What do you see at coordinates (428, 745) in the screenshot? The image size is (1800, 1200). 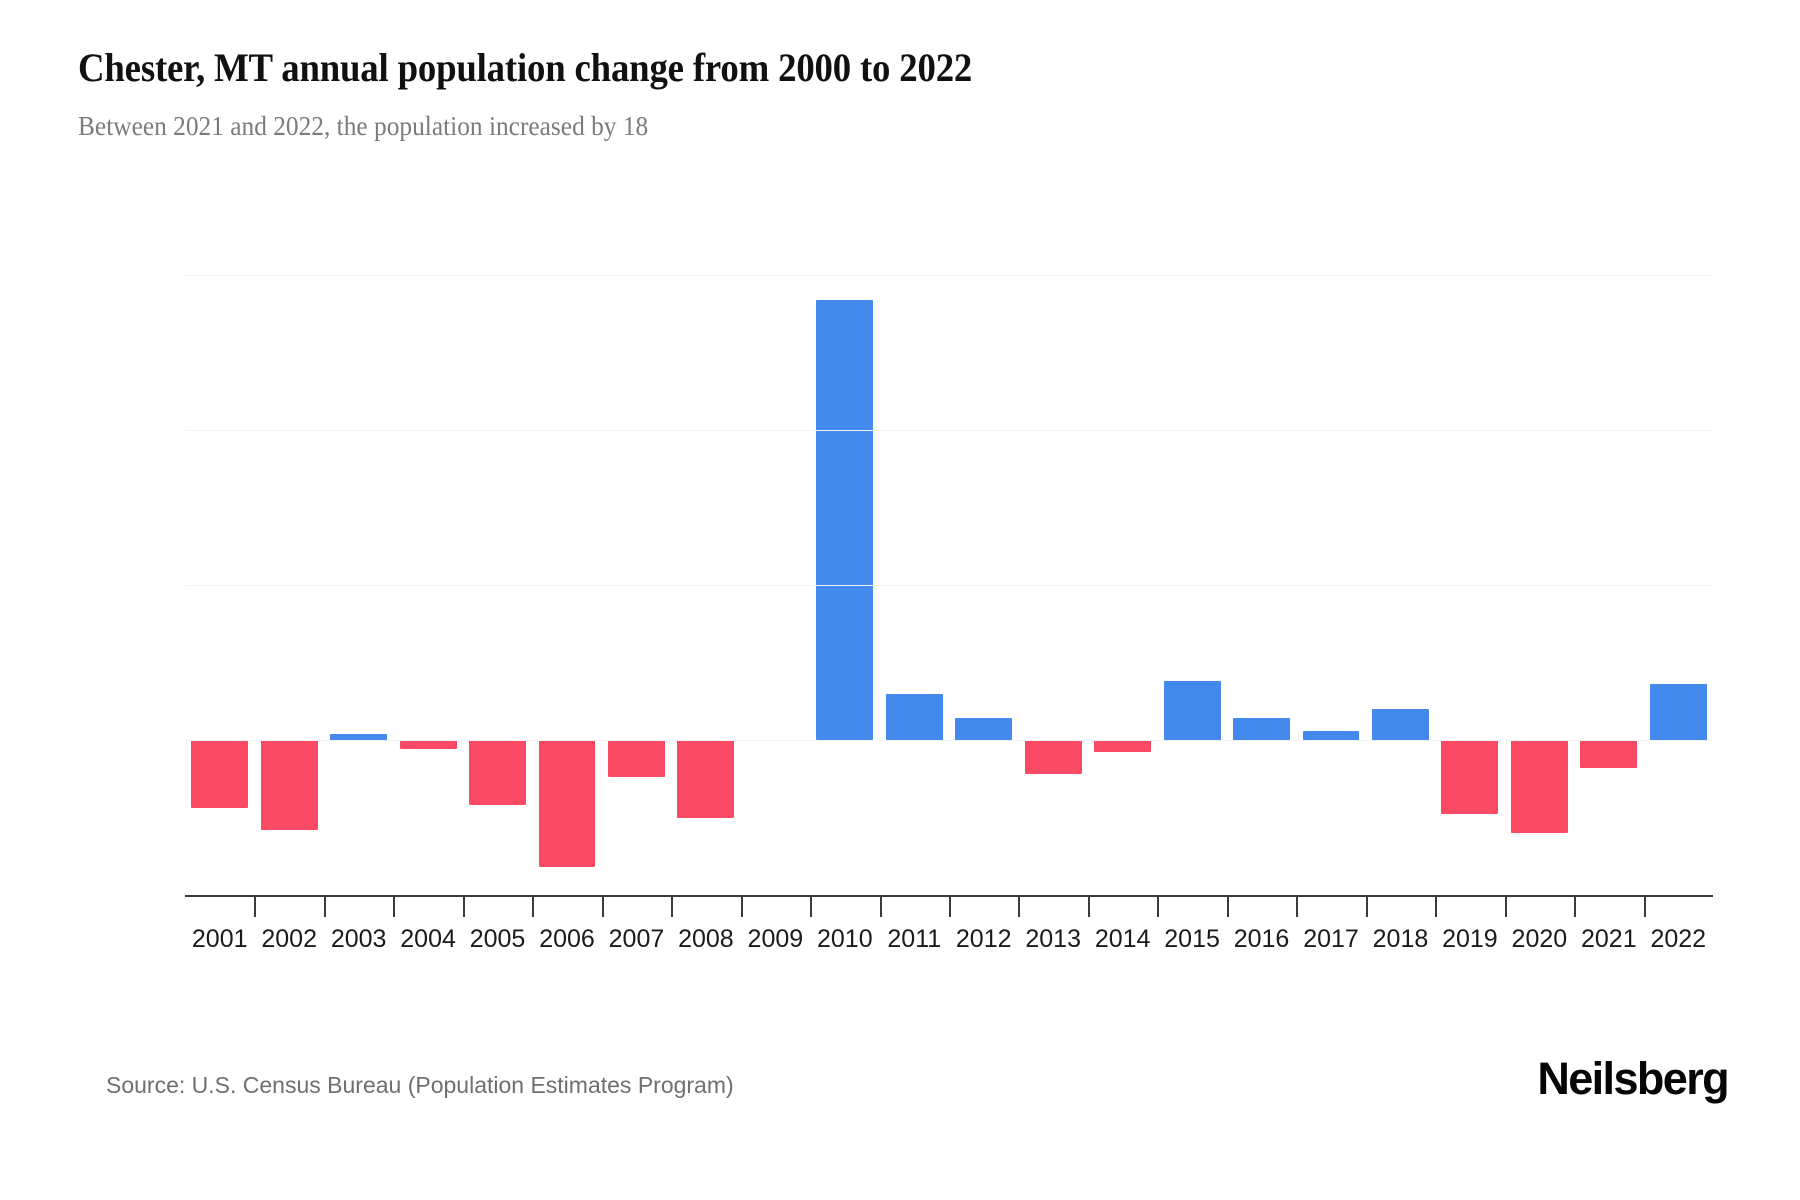 I see `bar-2004` at bounding box center [428, 745].